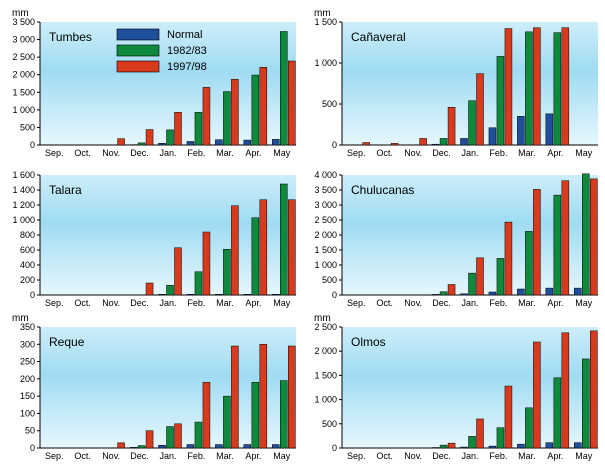  I want to click on bar-Normal-Feb, so click(190, 446).